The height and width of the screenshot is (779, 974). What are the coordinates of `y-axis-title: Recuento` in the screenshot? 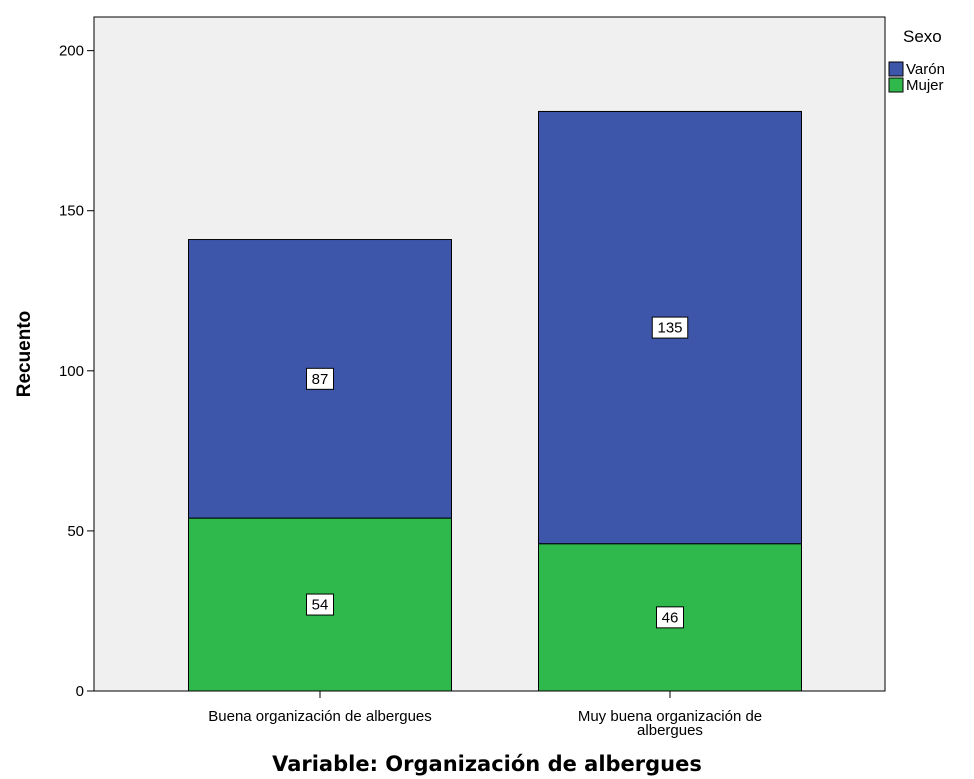 It's located at (24, 354).